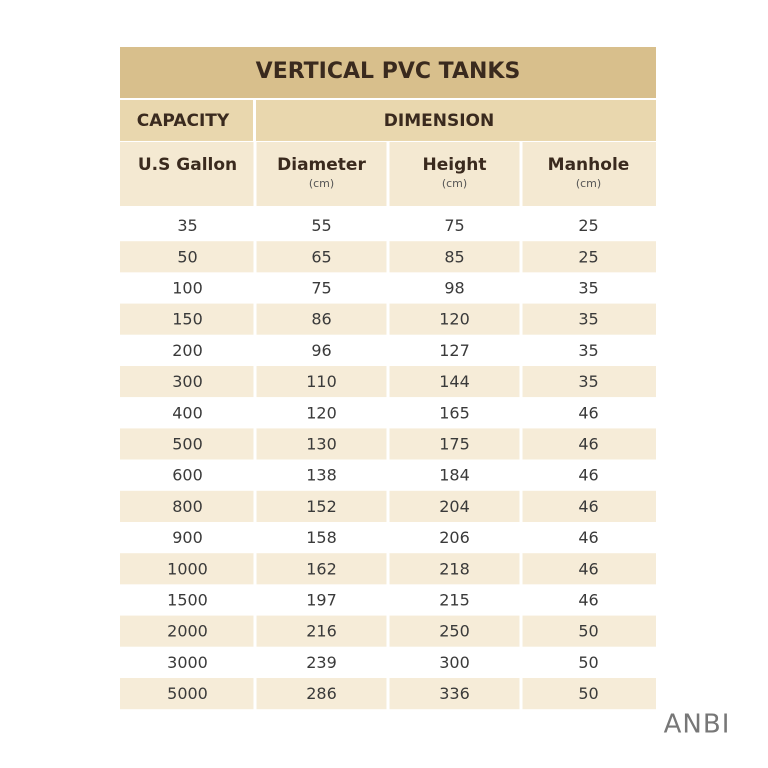 The width and height of the screenshot is (768, 768). What do you see at coordinates (388, 71) in the screenshot?
I see `table-title: VERTICAL PVC TANKS` at bounding box center [388, 71].